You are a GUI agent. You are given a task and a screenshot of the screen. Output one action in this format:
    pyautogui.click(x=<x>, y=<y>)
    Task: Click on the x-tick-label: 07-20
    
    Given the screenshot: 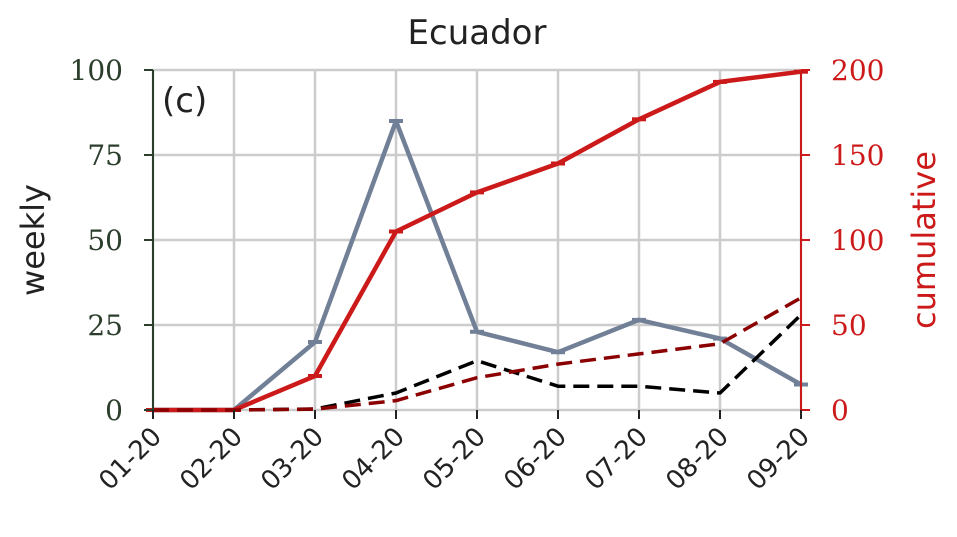 What is the action you would take?
    pyautogui.click(x=616, y=459)
    